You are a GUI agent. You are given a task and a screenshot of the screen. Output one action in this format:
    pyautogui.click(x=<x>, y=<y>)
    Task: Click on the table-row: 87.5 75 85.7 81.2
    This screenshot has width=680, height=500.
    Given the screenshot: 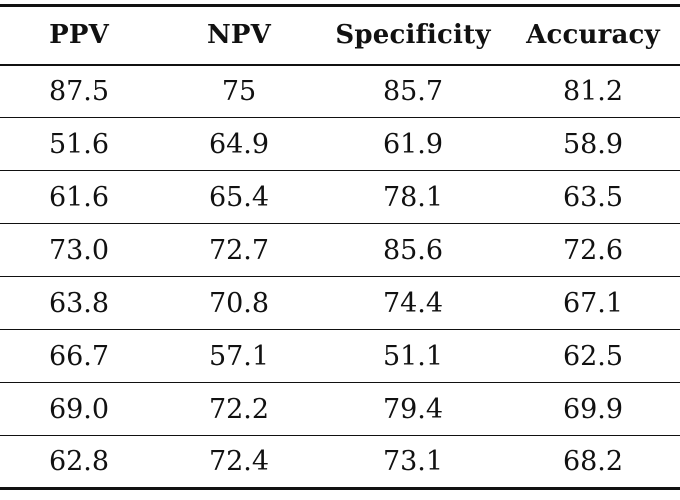 What is the action you would take?
    pyautogui.click(x=340, y=91)
    